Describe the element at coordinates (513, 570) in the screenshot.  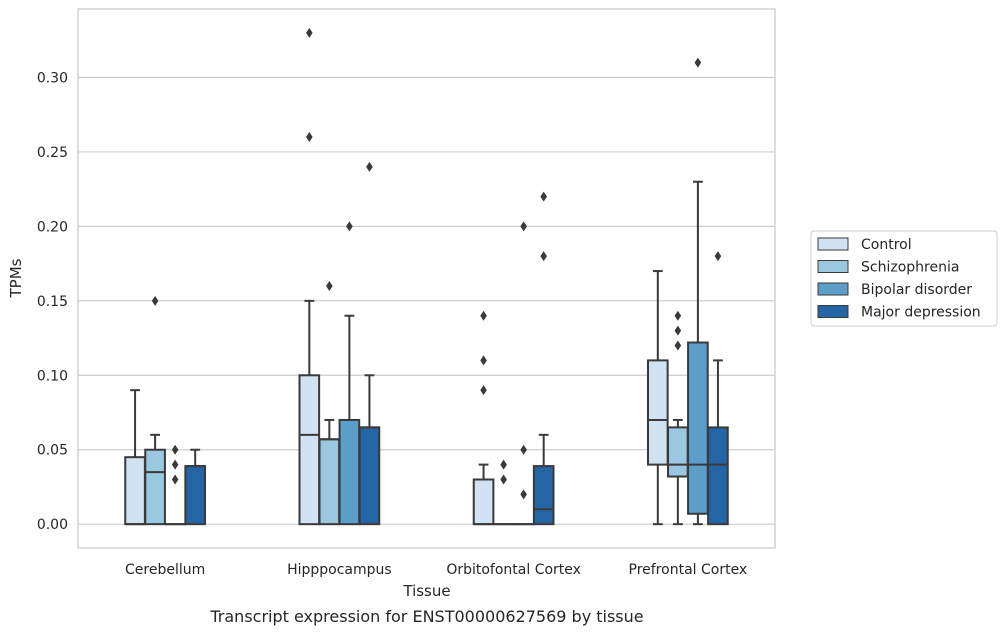
I see `x-tick-label: Orbitofontal Cortex` at that location.